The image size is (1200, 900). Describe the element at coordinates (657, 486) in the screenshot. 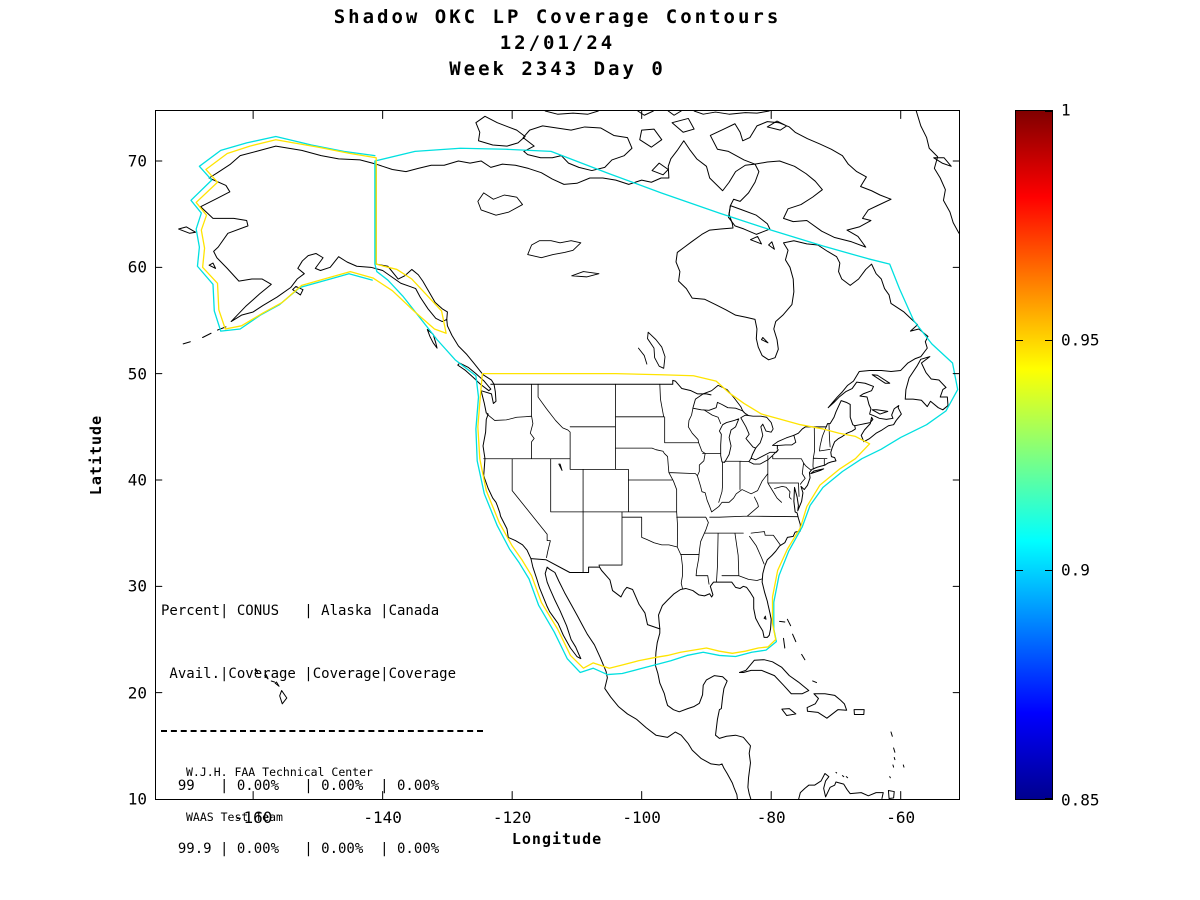

I see `us-state-borders` at that location.